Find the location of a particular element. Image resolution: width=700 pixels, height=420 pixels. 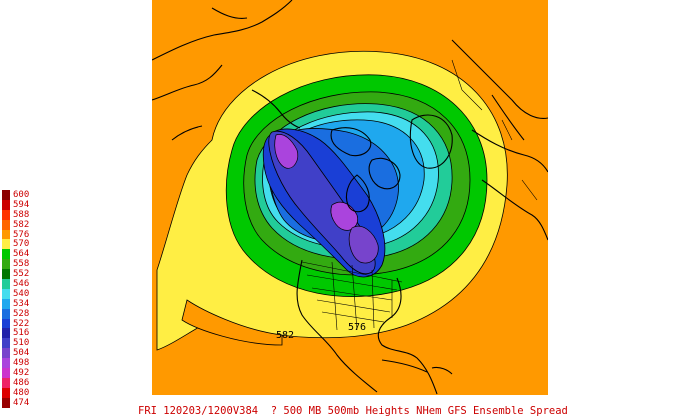

legend-entry: 588 is located at coordinates (22, 214).